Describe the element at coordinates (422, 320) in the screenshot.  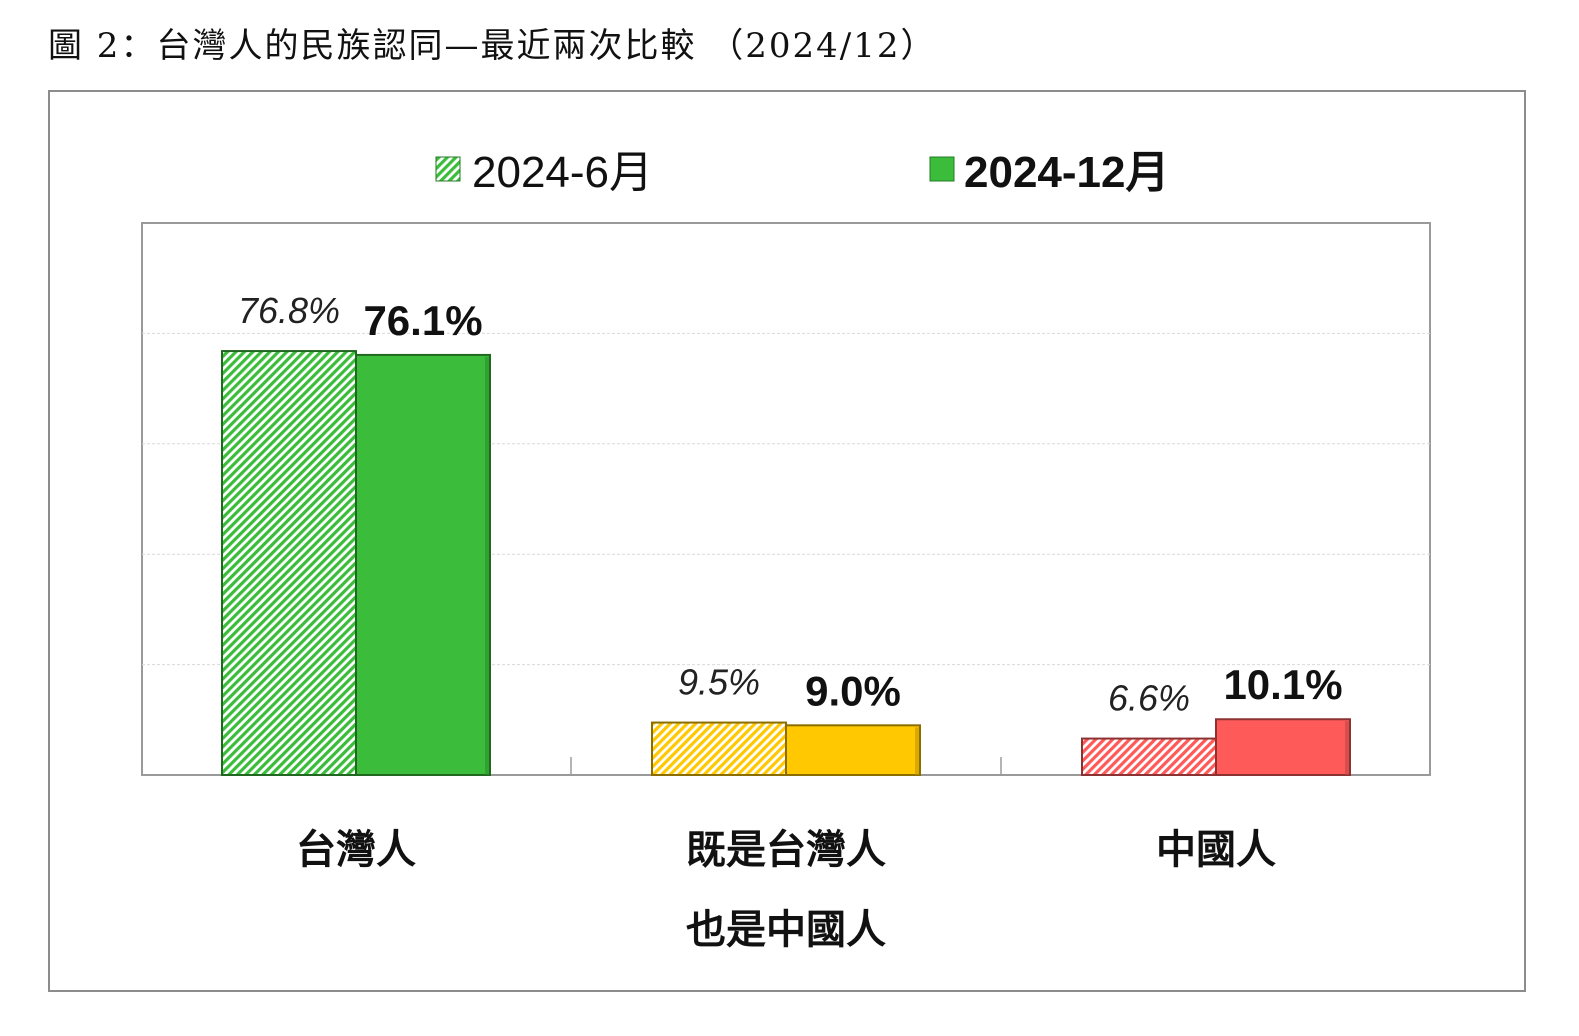
I see `data-label-dec-0: 76.1%` at that location.